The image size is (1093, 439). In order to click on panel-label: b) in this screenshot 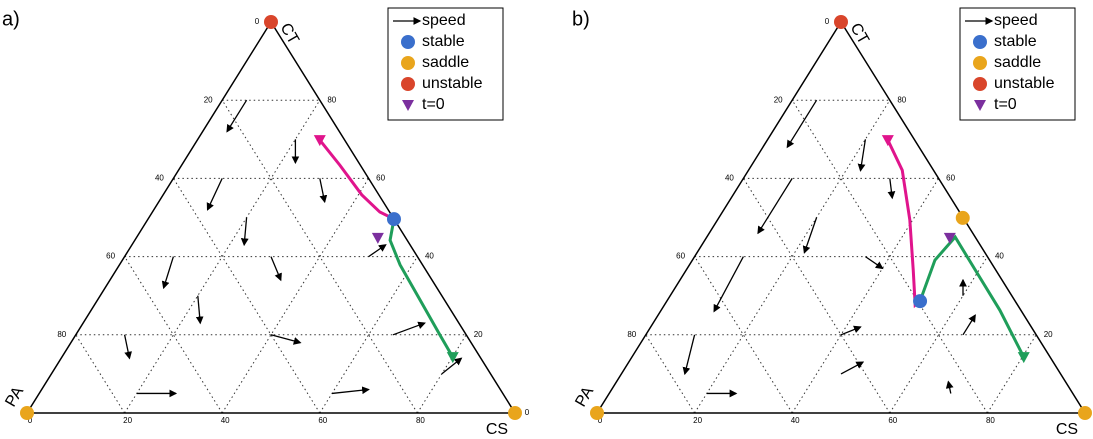, I will do `click(581, 19)`.